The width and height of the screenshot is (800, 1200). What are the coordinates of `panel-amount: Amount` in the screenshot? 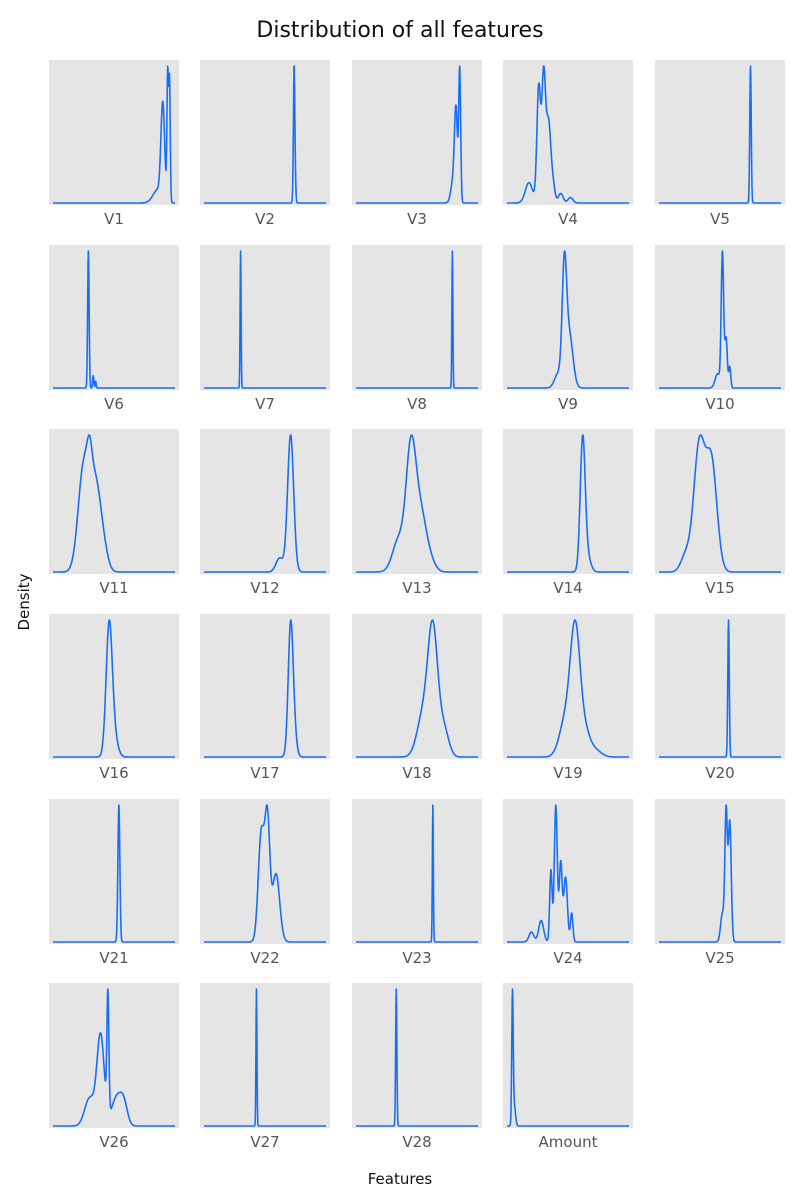 It's located at (568, 1067).